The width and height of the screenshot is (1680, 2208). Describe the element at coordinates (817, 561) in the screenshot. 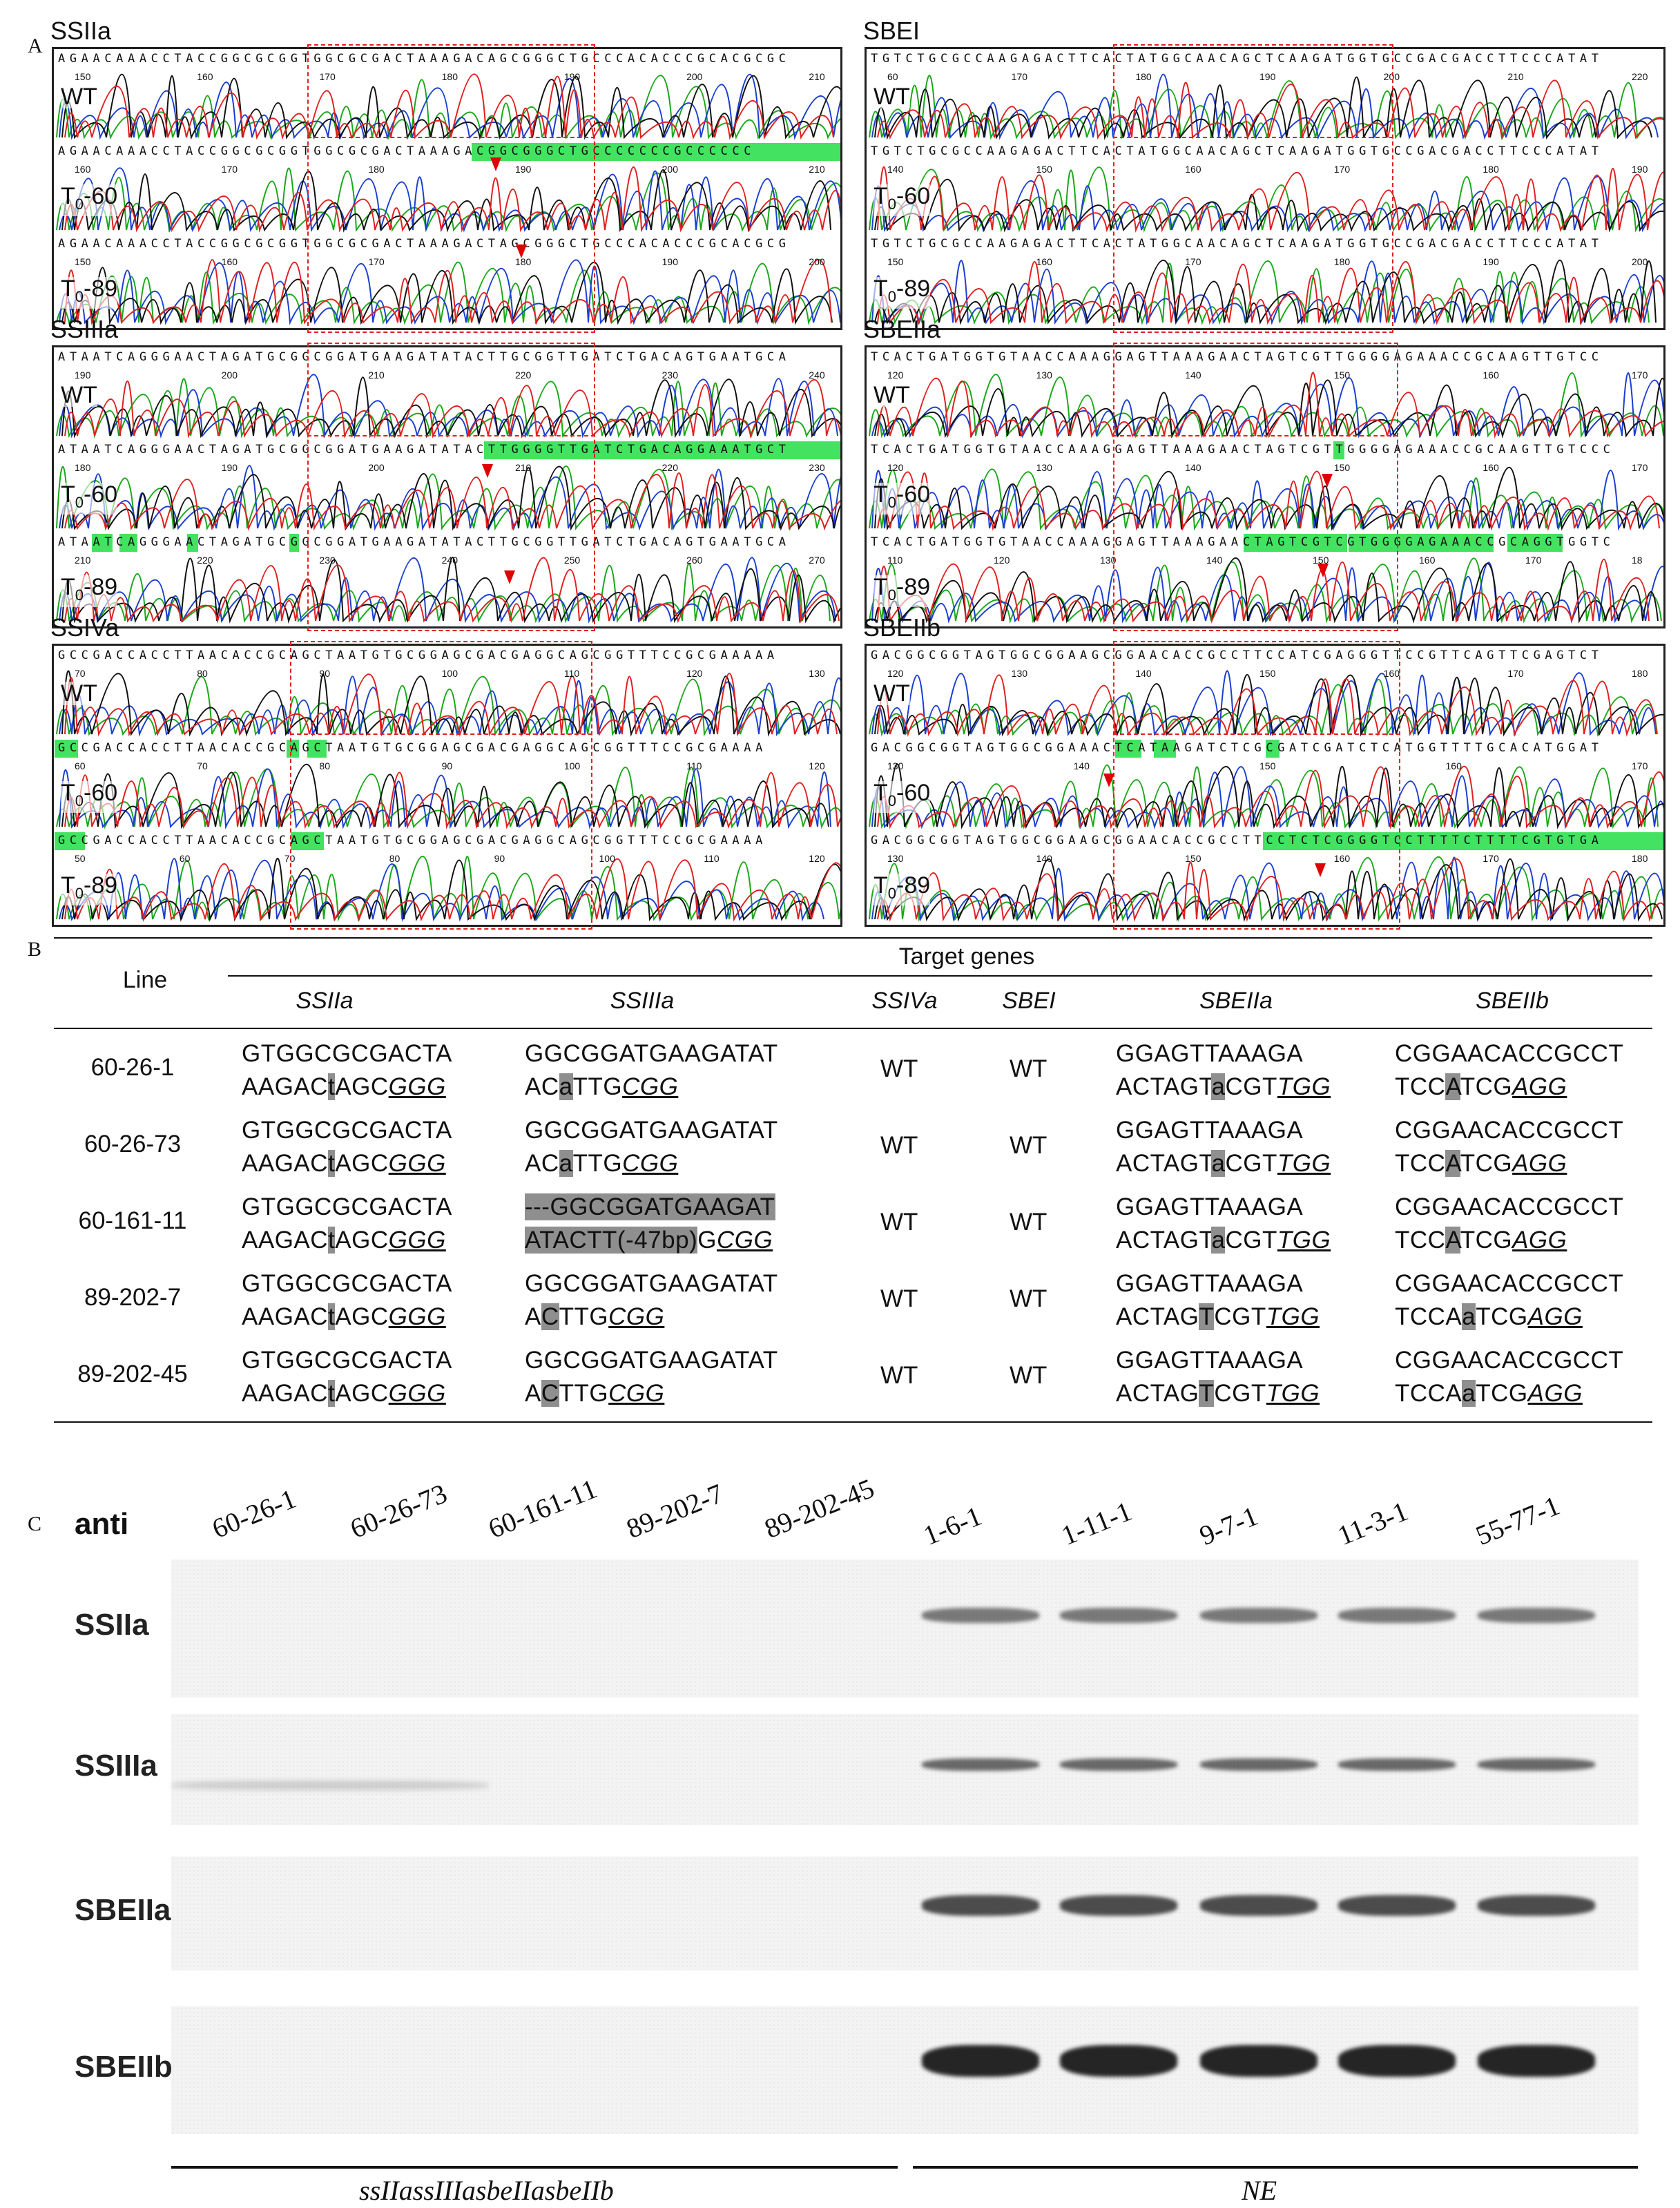

I see `position-tick: 270` at that location.